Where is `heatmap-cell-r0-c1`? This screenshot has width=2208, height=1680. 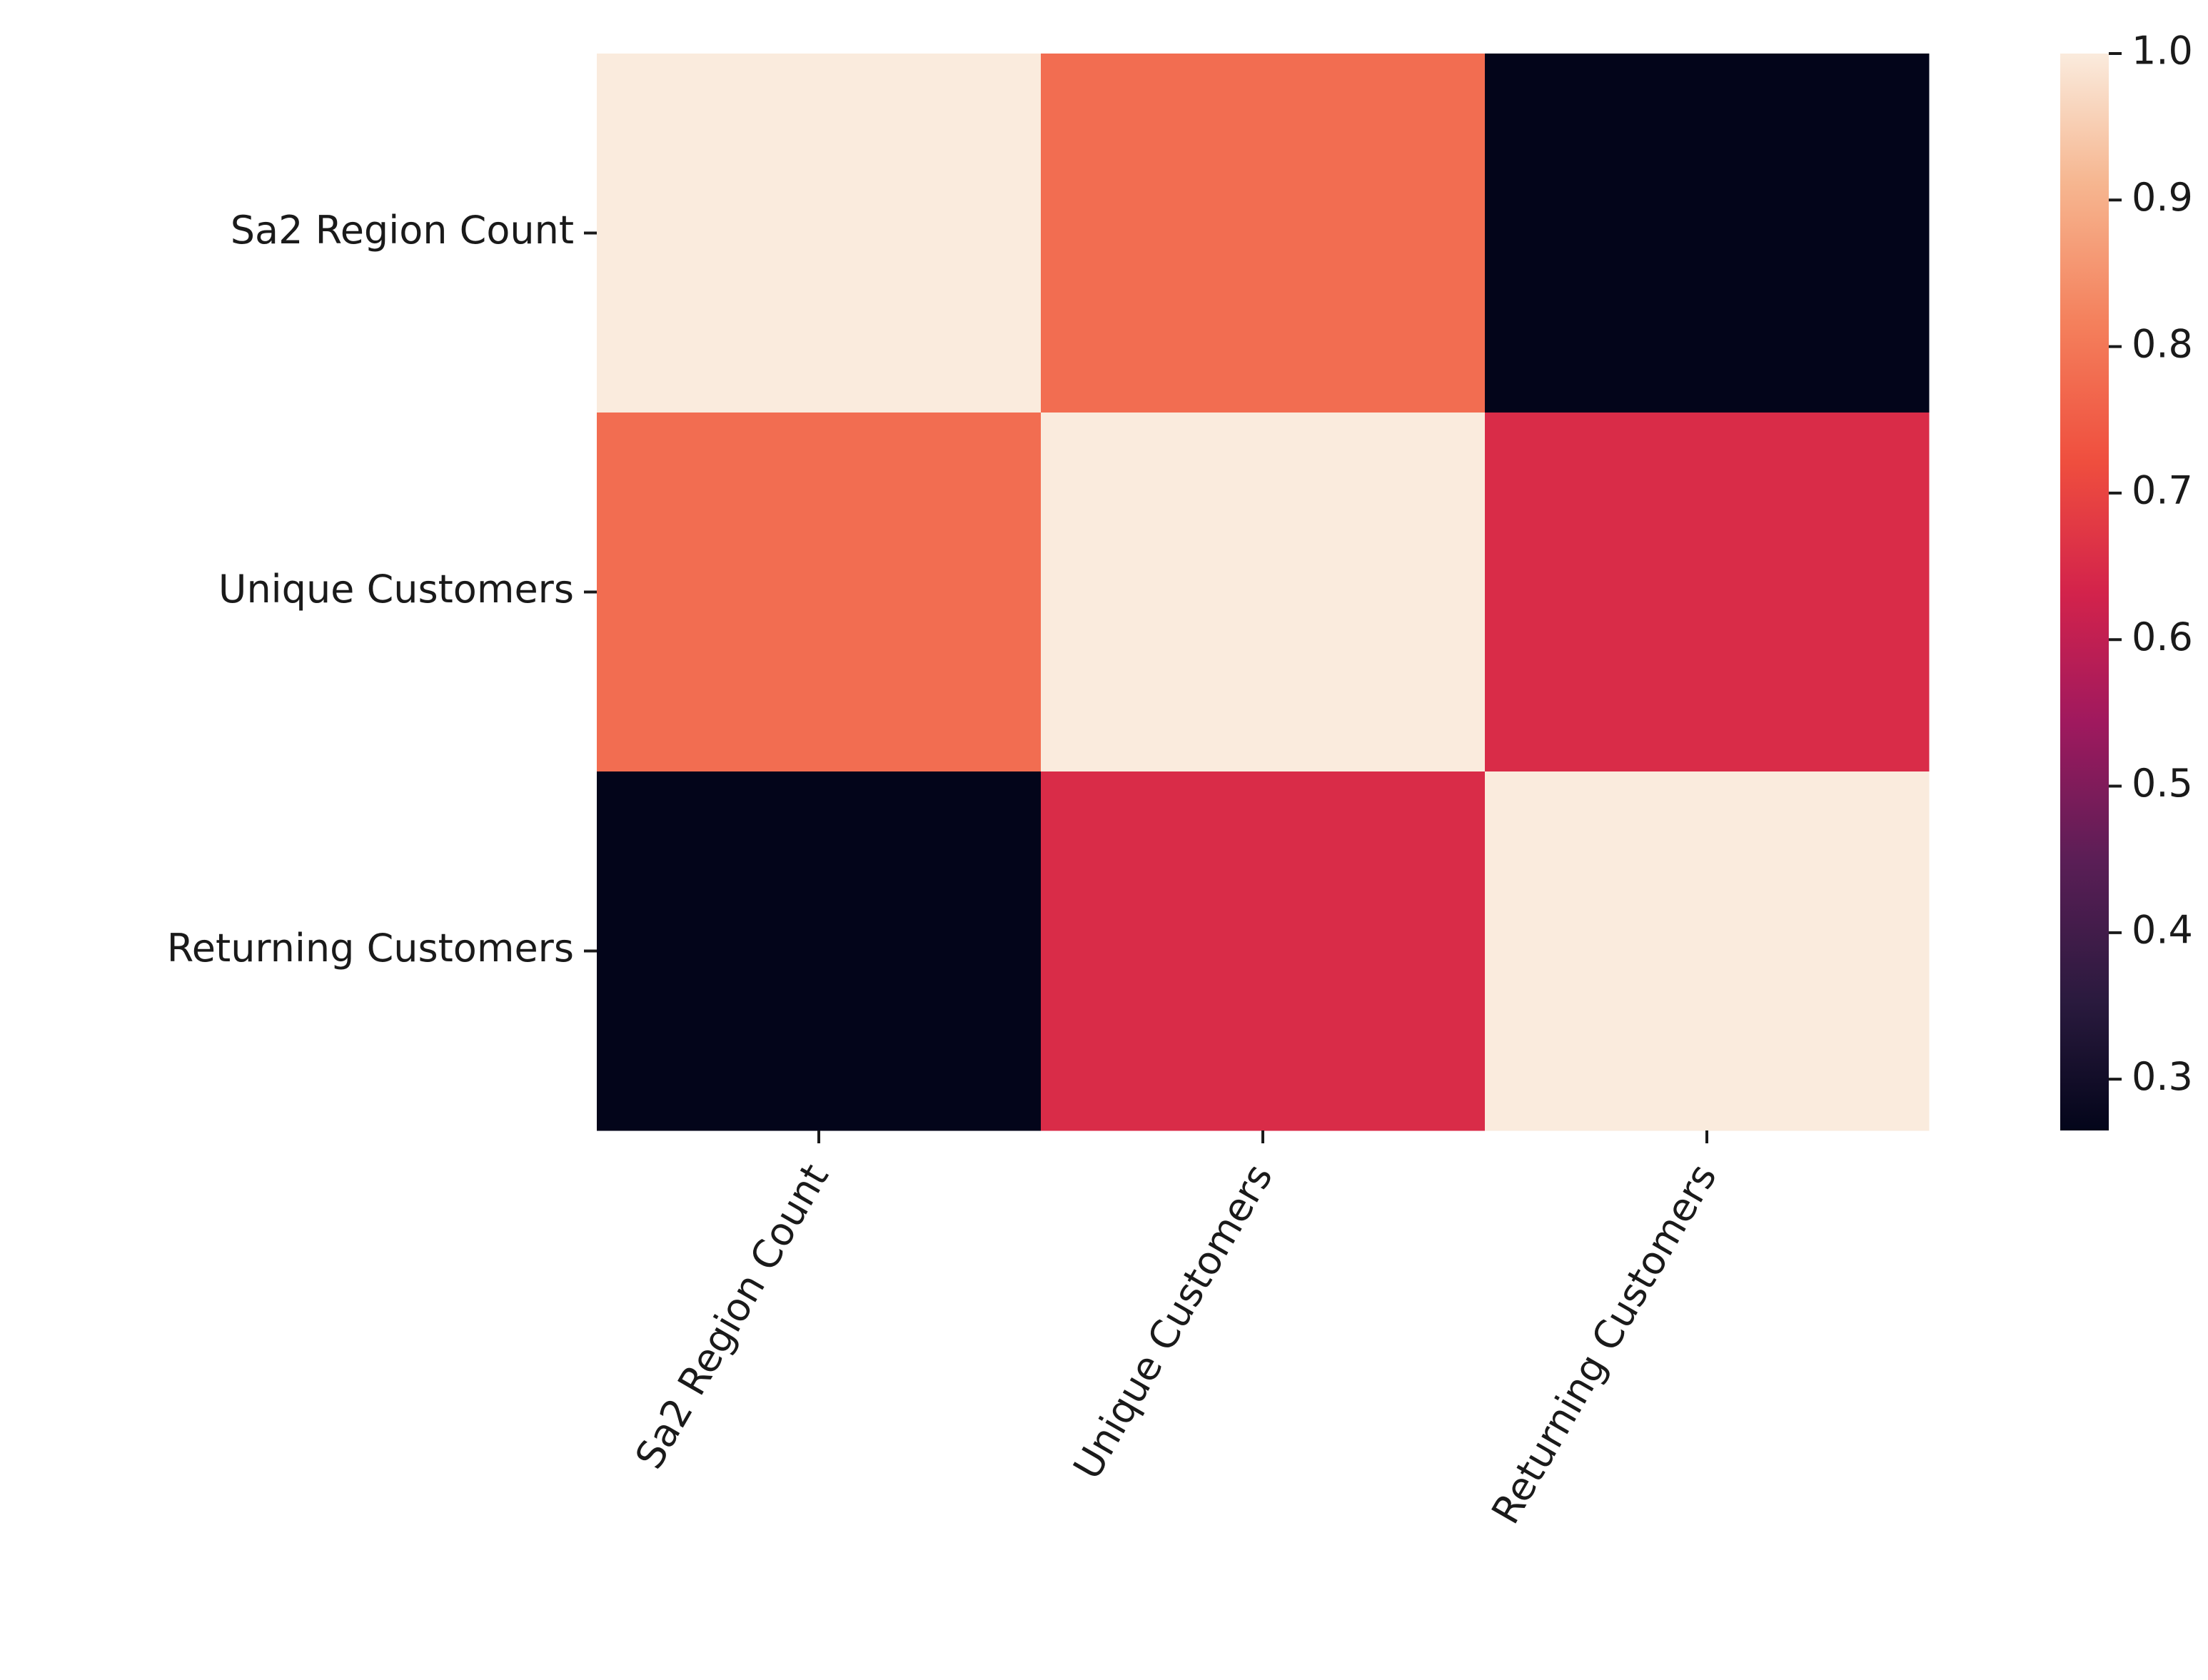 heatmap-cell-r0-c1 is located at coordinates (1264, 233).